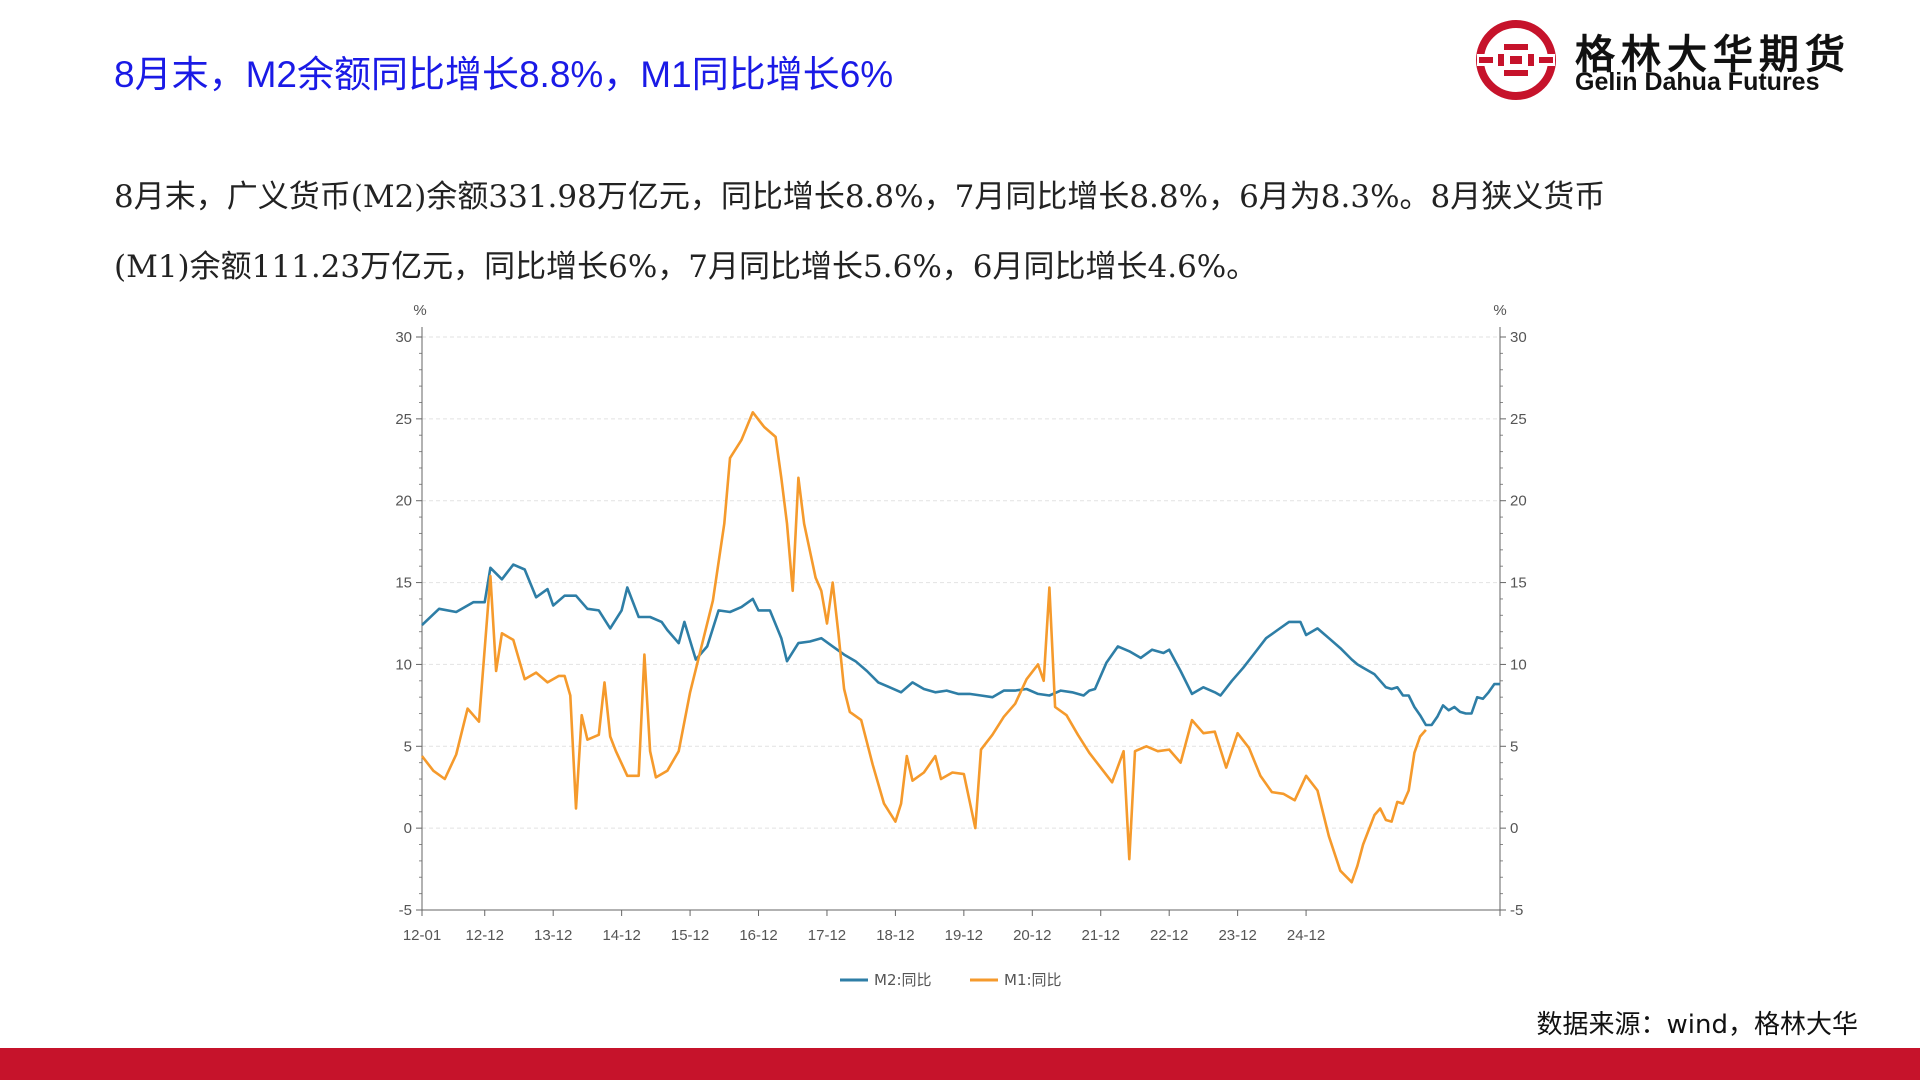  Describe the element at coordinates (895, 935) in the screenshot. I see `x-tick-label: 18-12` at that location.